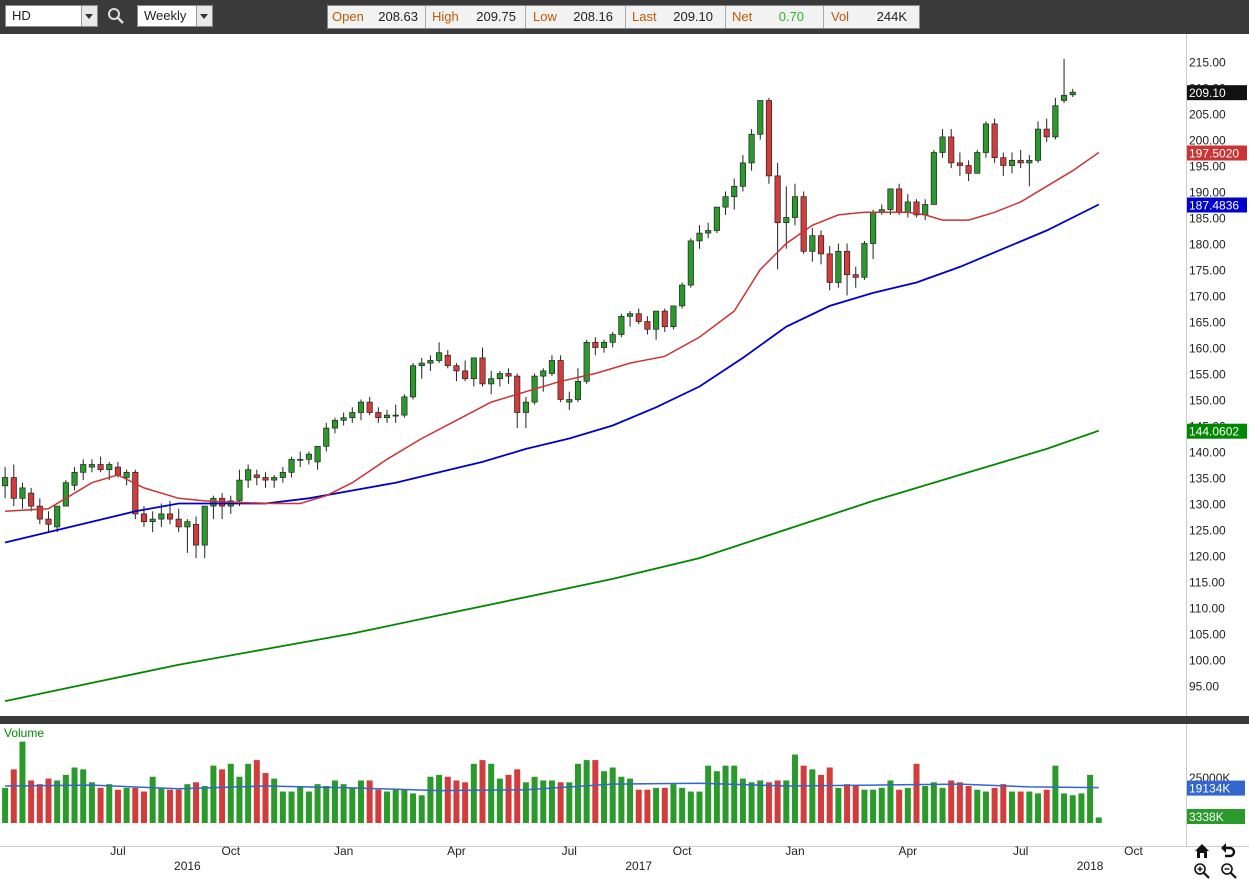  Describe the element at coordinates (891, 16) in the screenshot. I see `vol-value: 244K` at that location.